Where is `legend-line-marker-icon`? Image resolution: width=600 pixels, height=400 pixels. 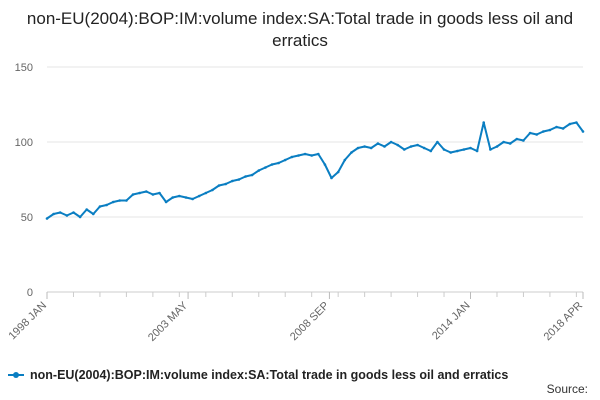 legend-line-marker-icon is located at coordinates (16, 375).